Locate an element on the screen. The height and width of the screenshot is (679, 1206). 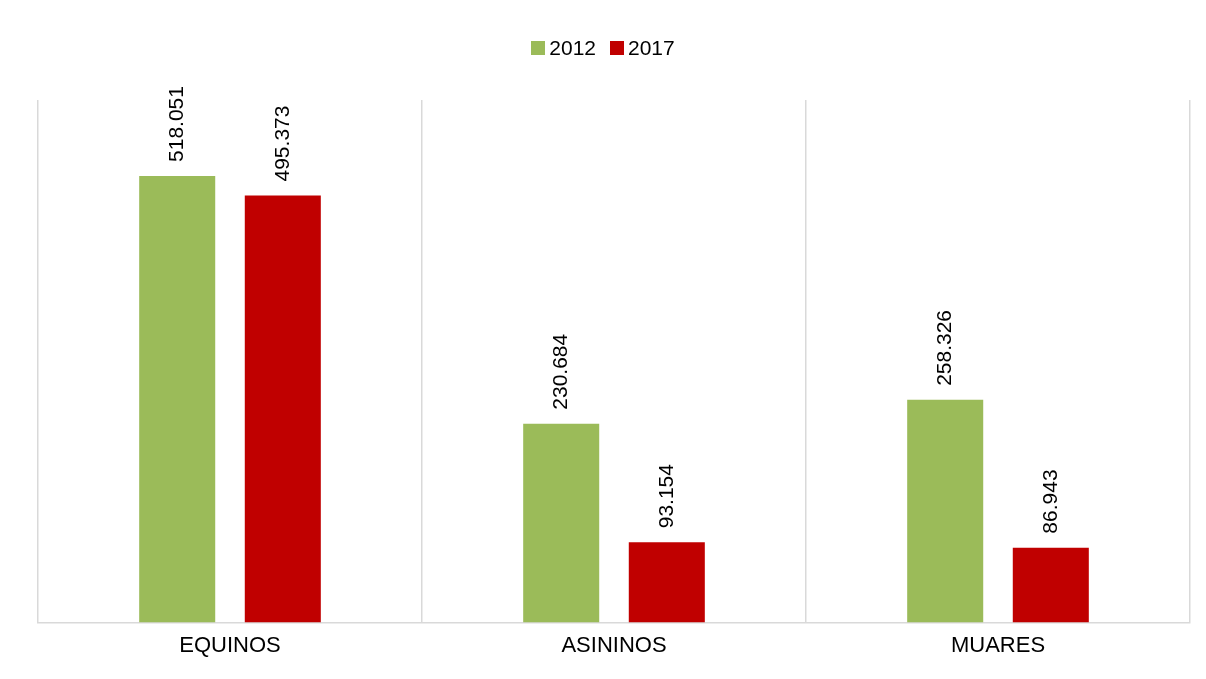
x-tick-label: EQUINOS is located at coordinates (230, 644).